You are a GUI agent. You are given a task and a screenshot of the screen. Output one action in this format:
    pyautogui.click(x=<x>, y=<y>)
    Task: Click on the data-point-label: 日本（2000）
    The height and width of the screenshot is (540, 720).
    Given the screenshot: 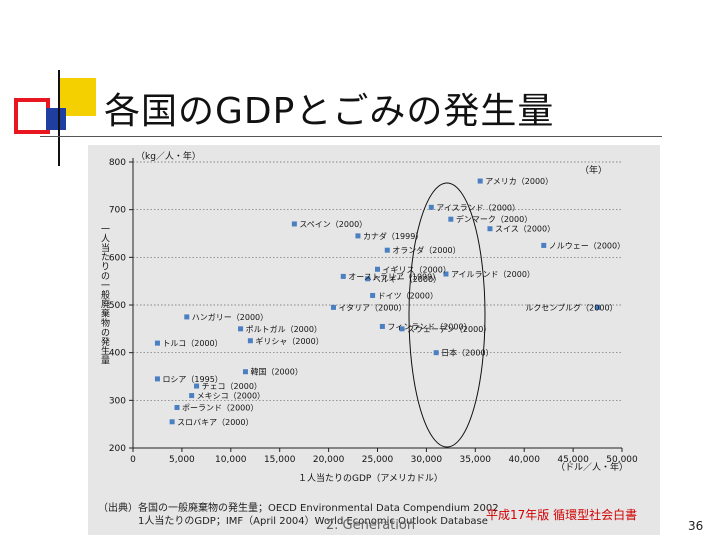 What is the action you would take?
    pyautogui.click(x=467, y=353)
    